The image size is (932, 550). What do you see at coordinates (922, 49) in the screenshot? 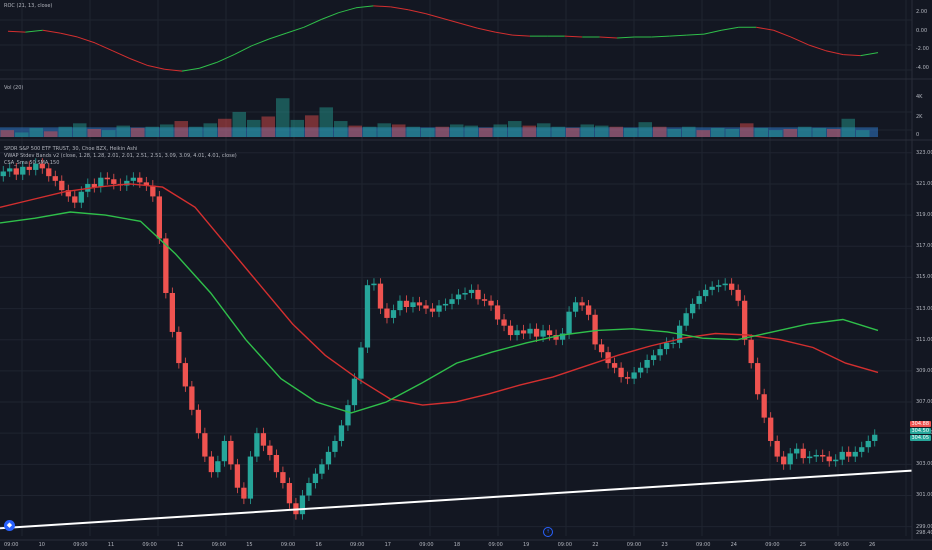
I see `roc-axis-label: -2.00` at bounding box center [922, 49].